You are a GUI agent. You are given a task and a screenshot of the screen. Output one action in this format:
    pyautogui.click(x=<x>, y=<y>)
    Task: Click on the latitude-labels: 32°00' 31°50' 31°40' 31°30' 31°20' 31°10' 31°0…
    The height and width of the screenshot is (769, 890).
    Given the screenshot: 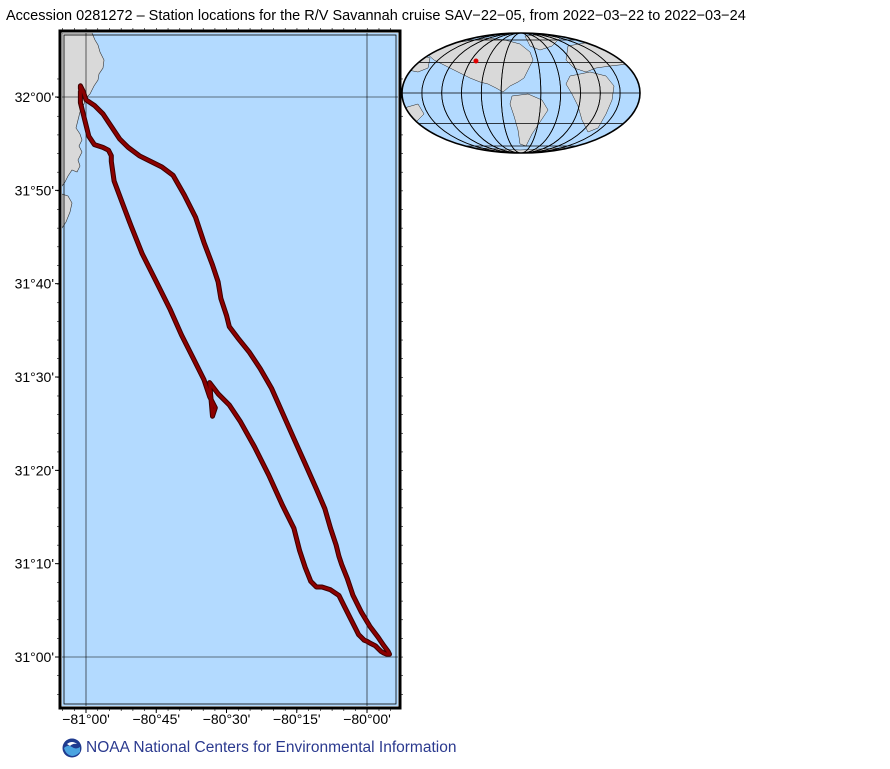 What is the action you would take?
    pyautogui.click(x=34, y=377)
    